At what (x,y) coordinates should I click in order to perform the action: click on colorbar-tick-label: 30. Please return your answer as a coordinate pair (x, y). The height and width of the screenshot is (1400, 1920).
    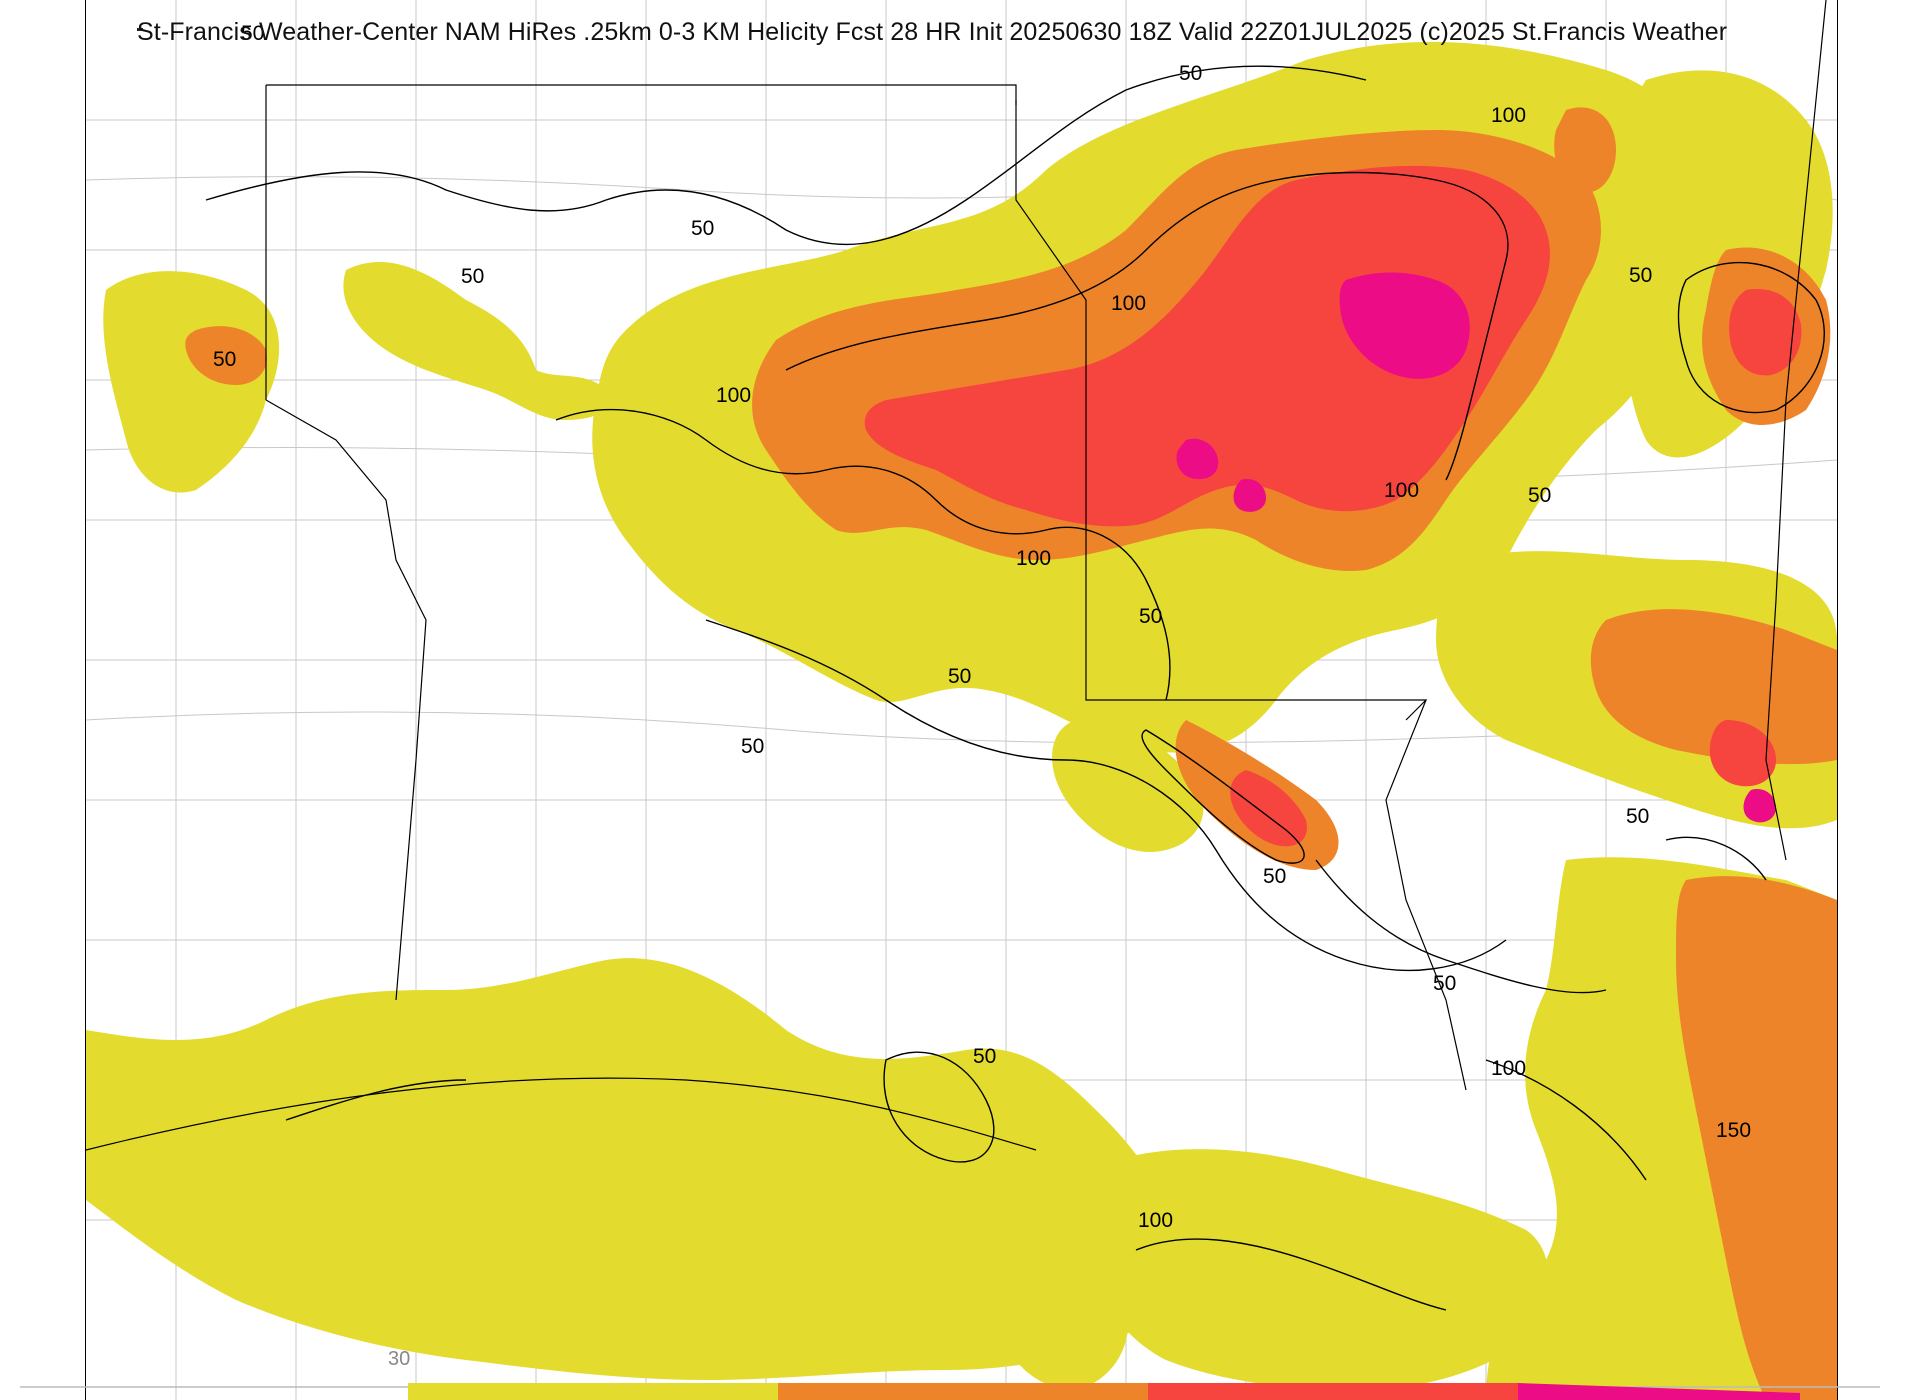
    Looking at the image, I should click on (399, 1359).